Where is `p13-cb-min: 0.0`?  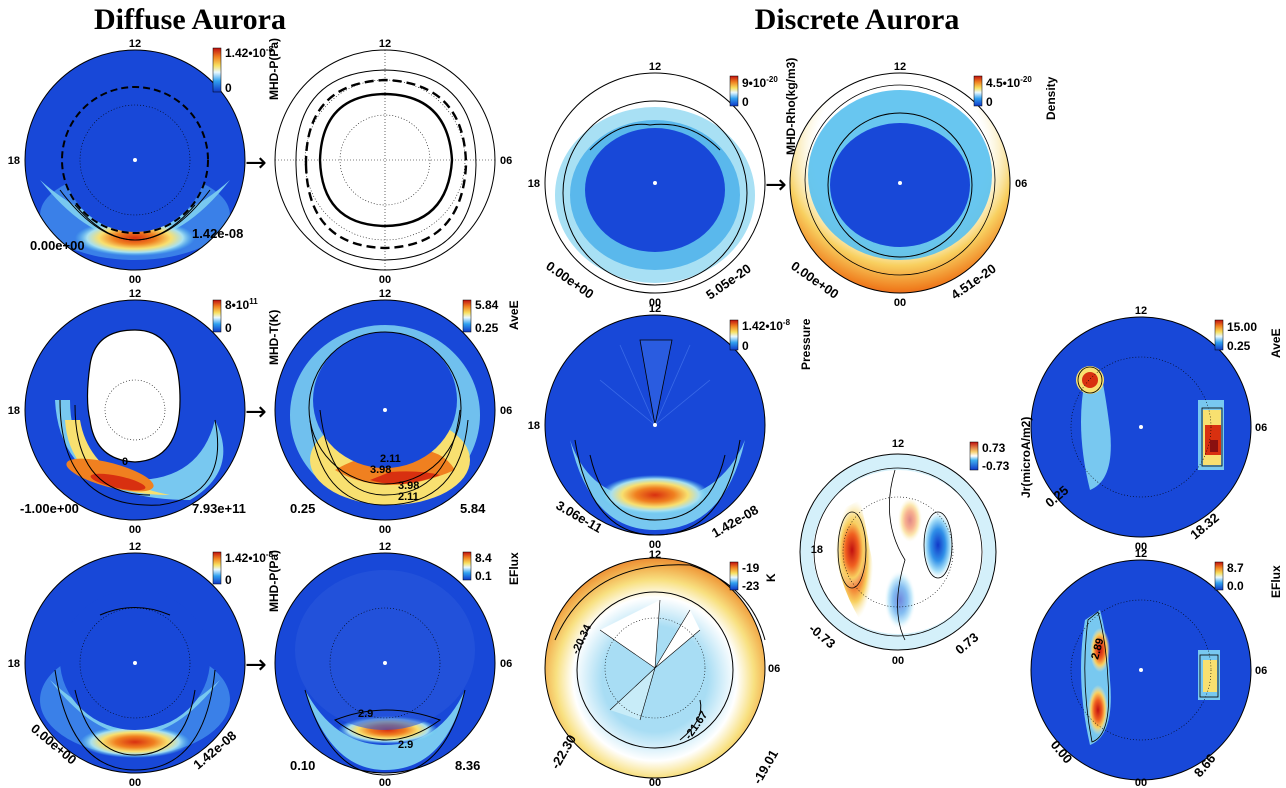 p13-cb-min: 0.0 is located at coordinates (1235, 586).